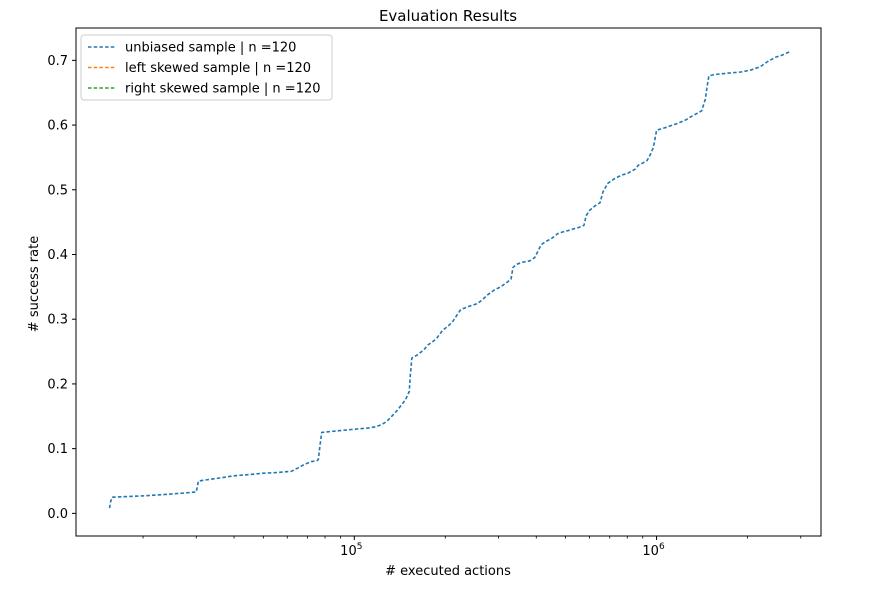  I want to click on x-tick-label: 10⁶, so click(653, 550).